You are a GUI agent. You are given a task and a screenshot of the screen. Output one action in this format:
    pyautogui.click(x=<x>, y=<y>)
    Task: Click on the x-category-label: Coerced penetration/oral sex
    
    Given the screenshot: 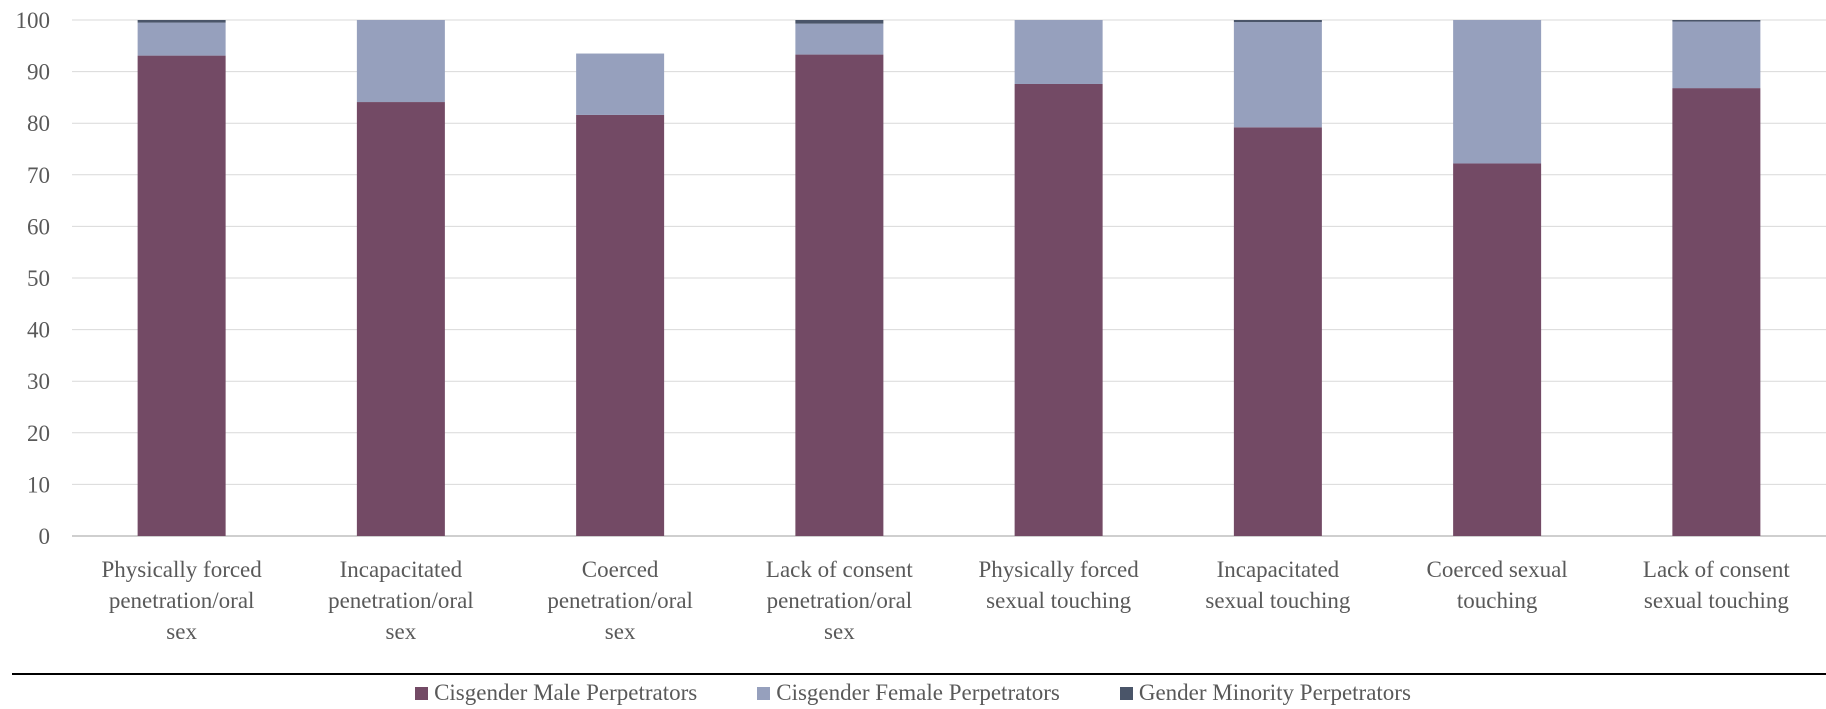 What is the action you would take?
    pyautogui.click(x=620, y=600)
    